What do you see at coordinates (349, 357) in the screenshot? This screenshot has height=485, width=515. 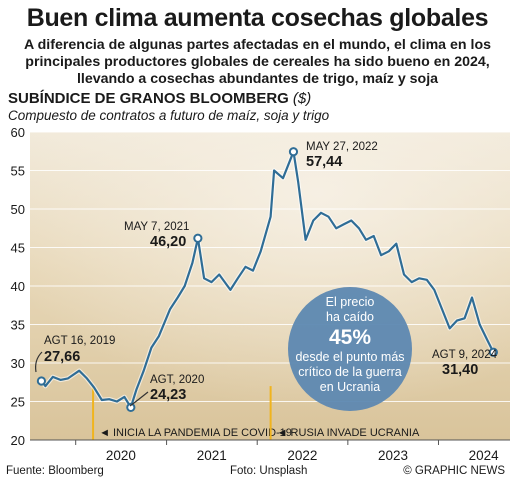 I see `callout-text: desde el punto más` at bounding box center [349, 357].